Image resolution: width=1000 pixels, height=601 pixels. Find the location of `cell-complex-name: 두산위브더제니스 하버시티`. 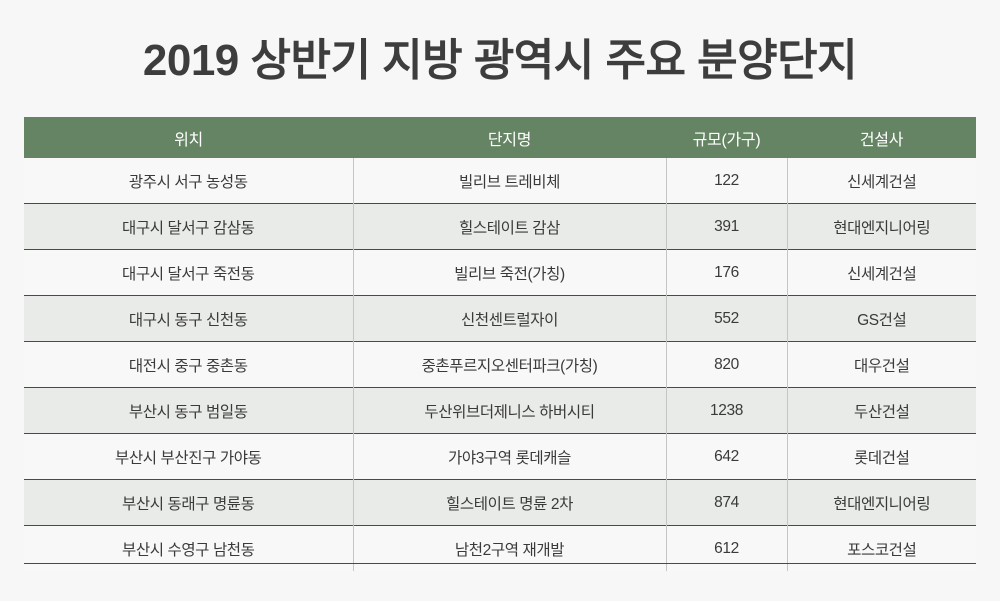

cell-complex-name: 두산위브더제니스 하버시티 is located at coordinates (510, 410).